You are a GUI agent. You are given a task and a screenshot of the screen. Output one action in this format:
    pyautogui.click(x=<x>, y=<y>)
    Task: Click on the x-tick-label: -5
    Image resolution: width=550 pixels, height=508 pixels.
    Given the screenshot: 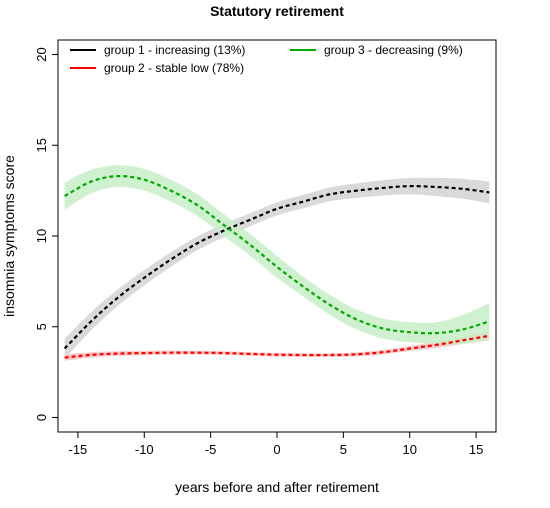 What is the action you would take?
    pyautogui.click(x=211, y=449)
    